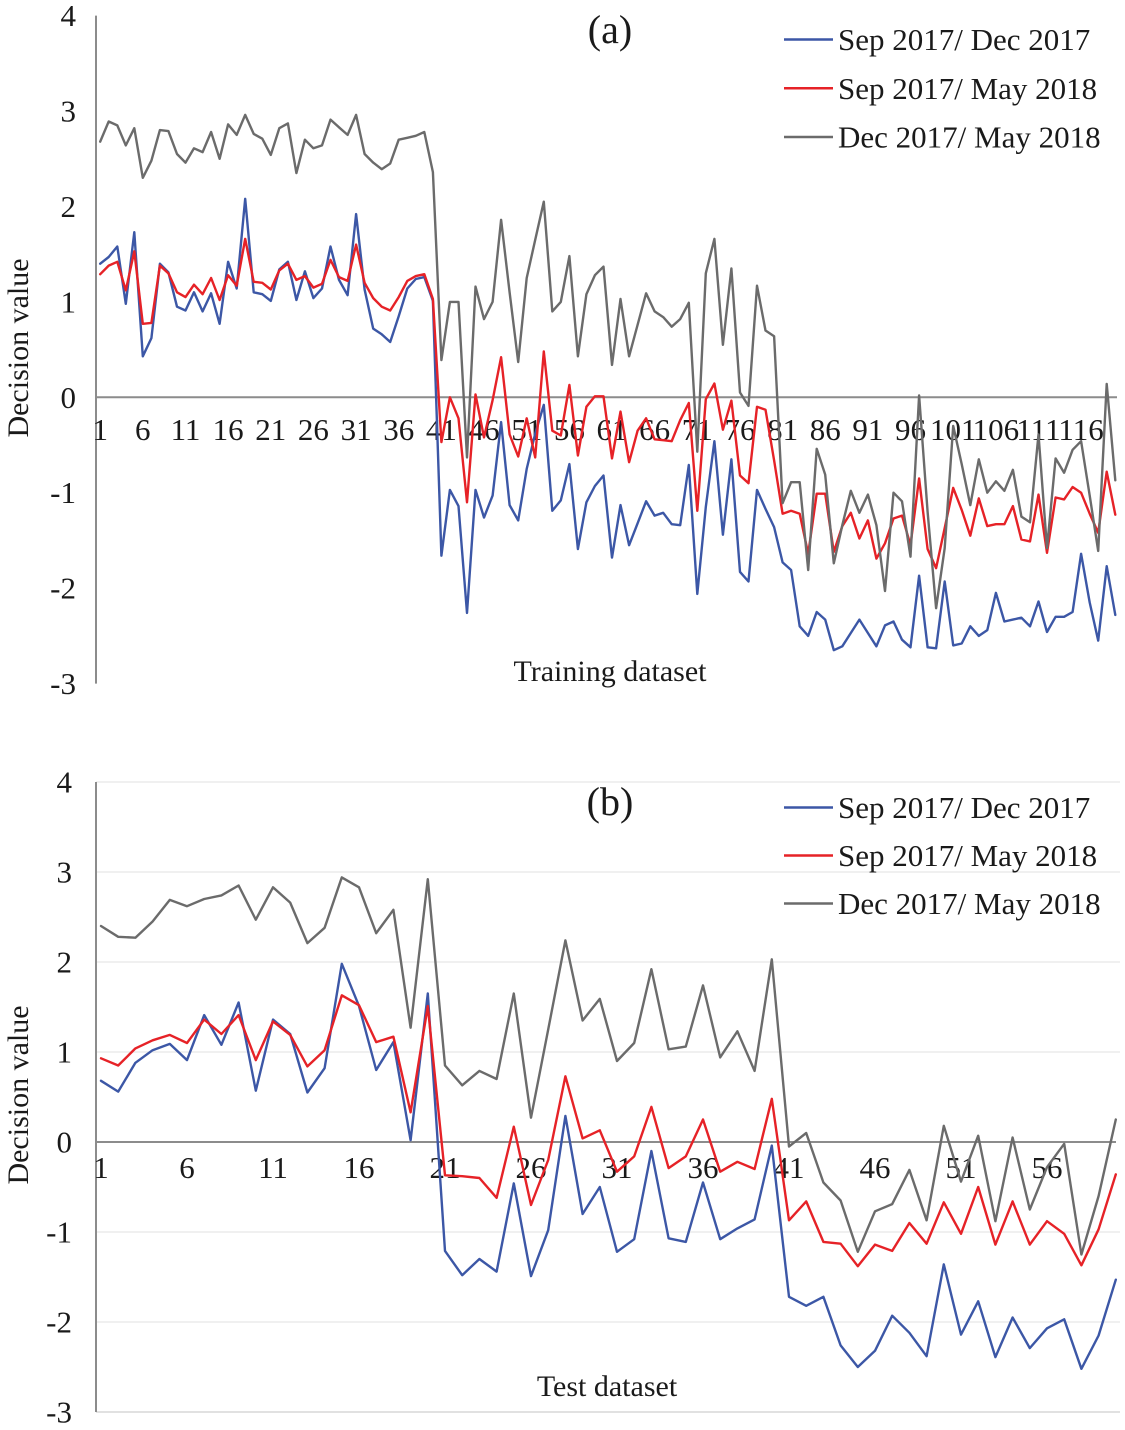  What do you see at coordinates (610, 801) in the screenshot?
I see `svg-text: (b)` at bounding box center [610, 801].